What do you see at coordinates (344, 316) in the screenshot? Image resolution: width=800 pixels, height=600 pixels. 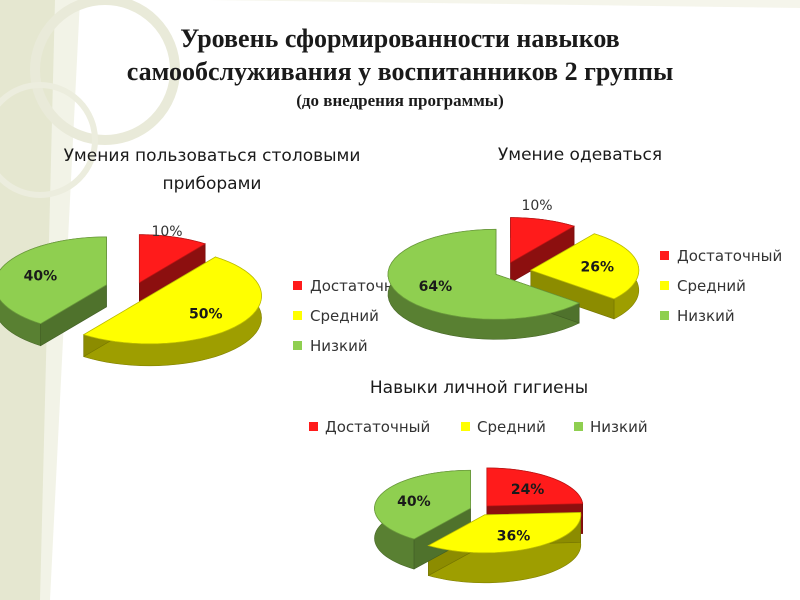 I see `chart-1-legend-text-2: Средний` at bounding box center [344, 316].